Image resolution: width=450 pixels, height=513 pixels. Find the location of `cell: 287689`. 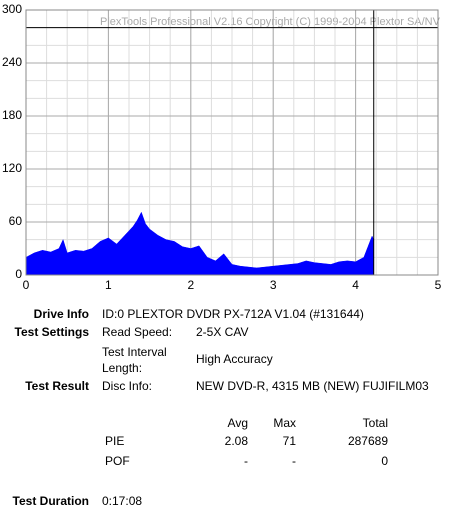

cell: 287689 is located at coordinates (368, 441).